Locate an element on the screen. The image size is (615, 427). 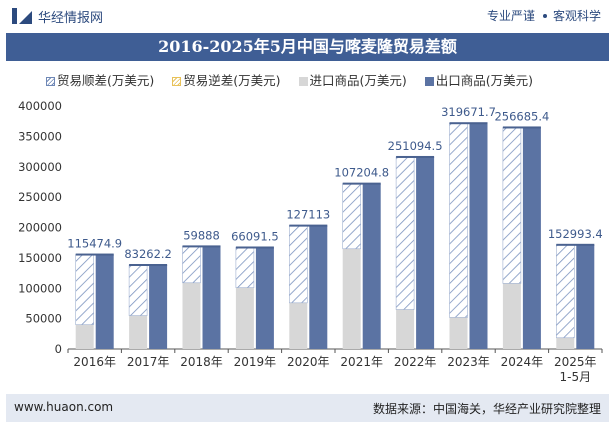
footer: www.huaon.com 数据来源：中国海关，华经产业研究院整理 is located at coordinates (307, 408).